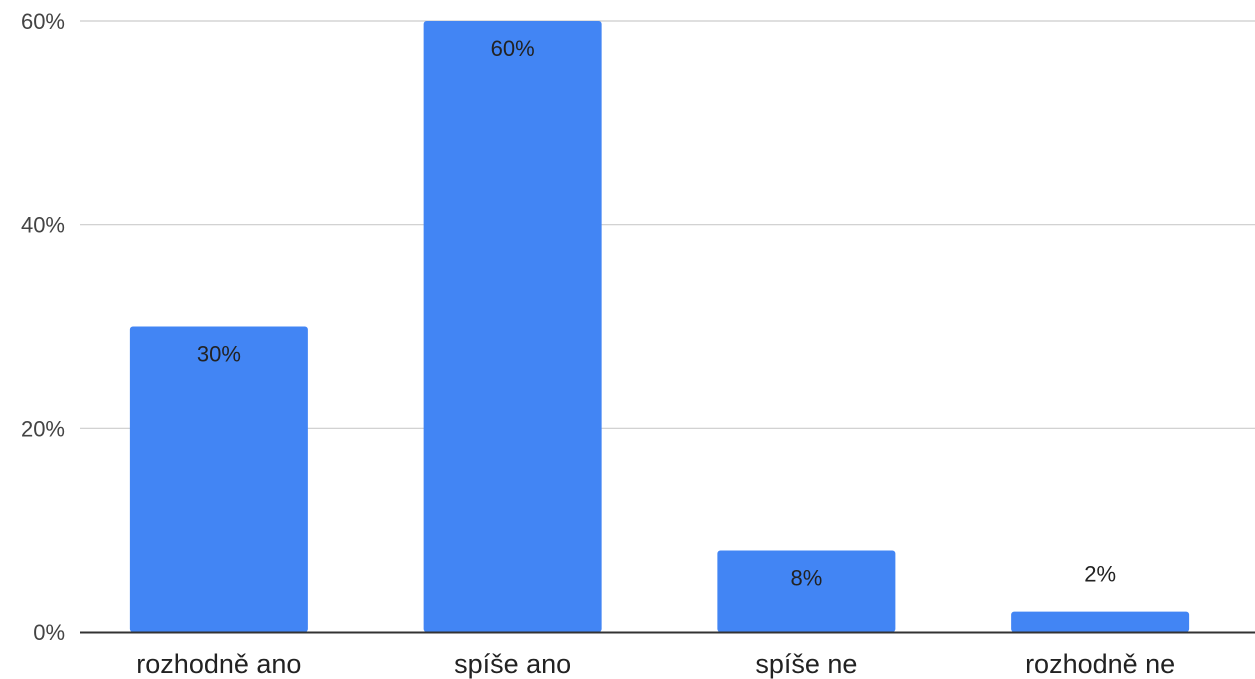 The image size is (1255, 679). What do you see at coordinates (43, 225) in the screenshot?
I see `y-tick-label: 40%` at bounding box center [43, 225].